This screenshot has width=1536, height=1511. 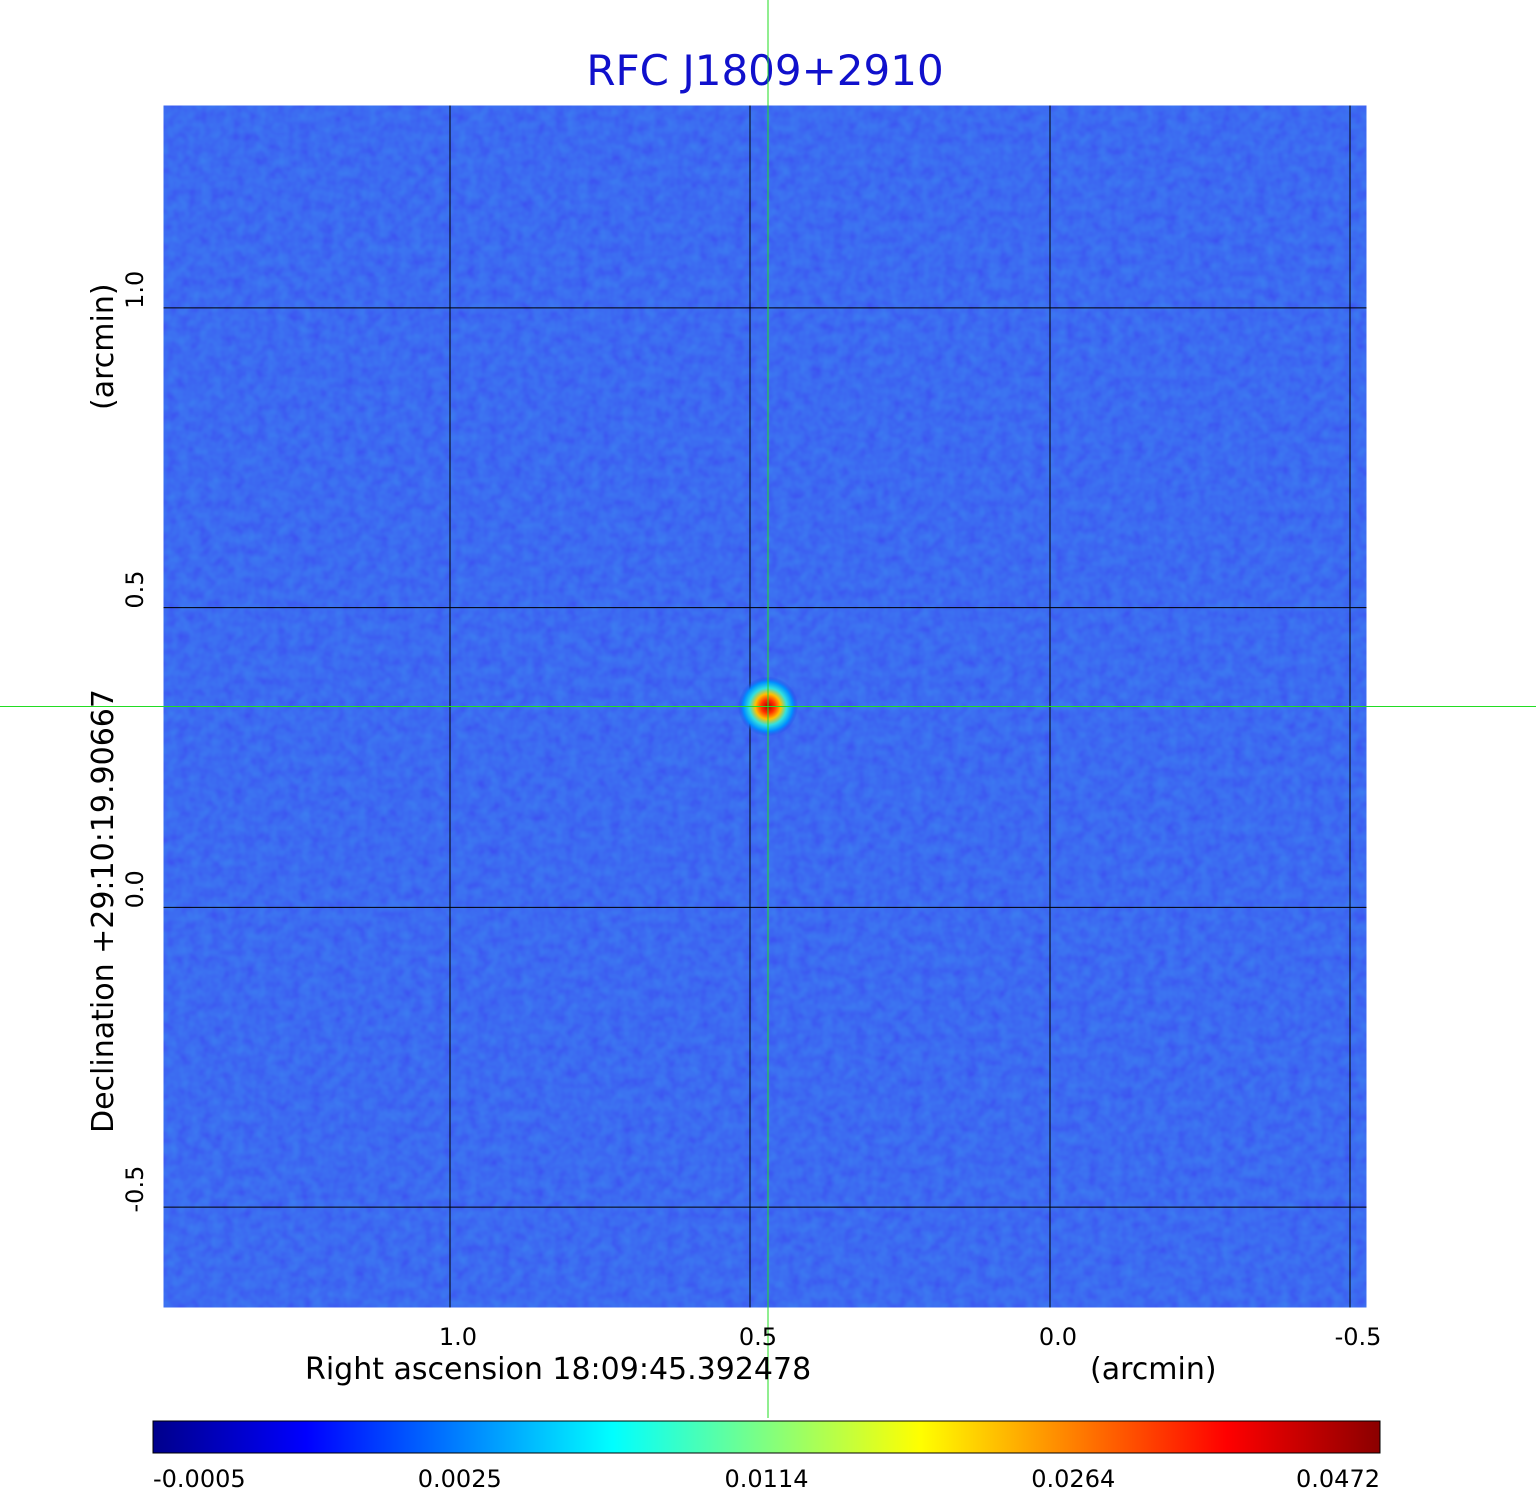 I want to click on x-axis-label: Right ascension 18:09:45.392478, so click(x=558, y=1369).